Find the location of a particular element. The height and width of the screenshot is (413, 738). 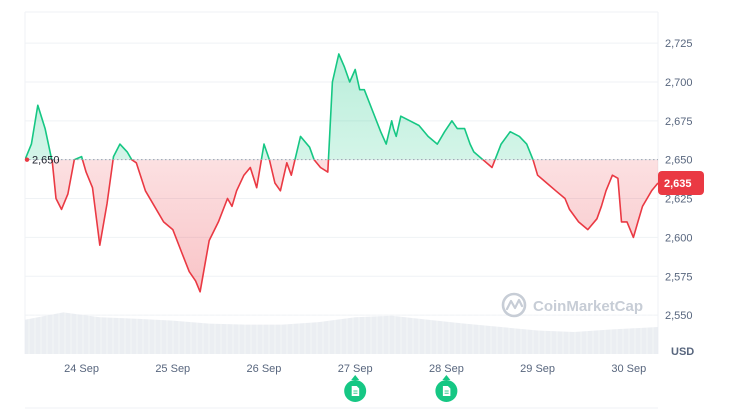

coinmarketcap-logo-icon is located at coordinates (514, 305).